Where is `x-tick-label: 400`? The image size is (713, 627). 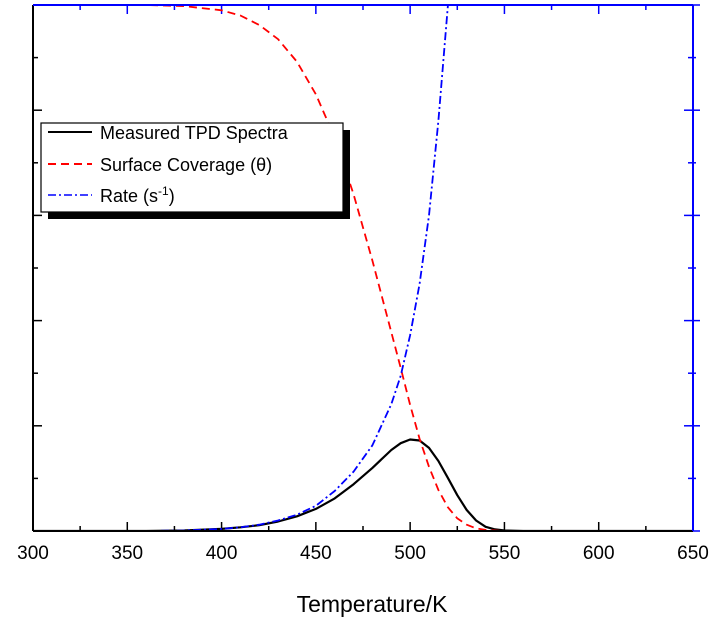
x-tick-label: 400 is located at coordinates (222, 553).